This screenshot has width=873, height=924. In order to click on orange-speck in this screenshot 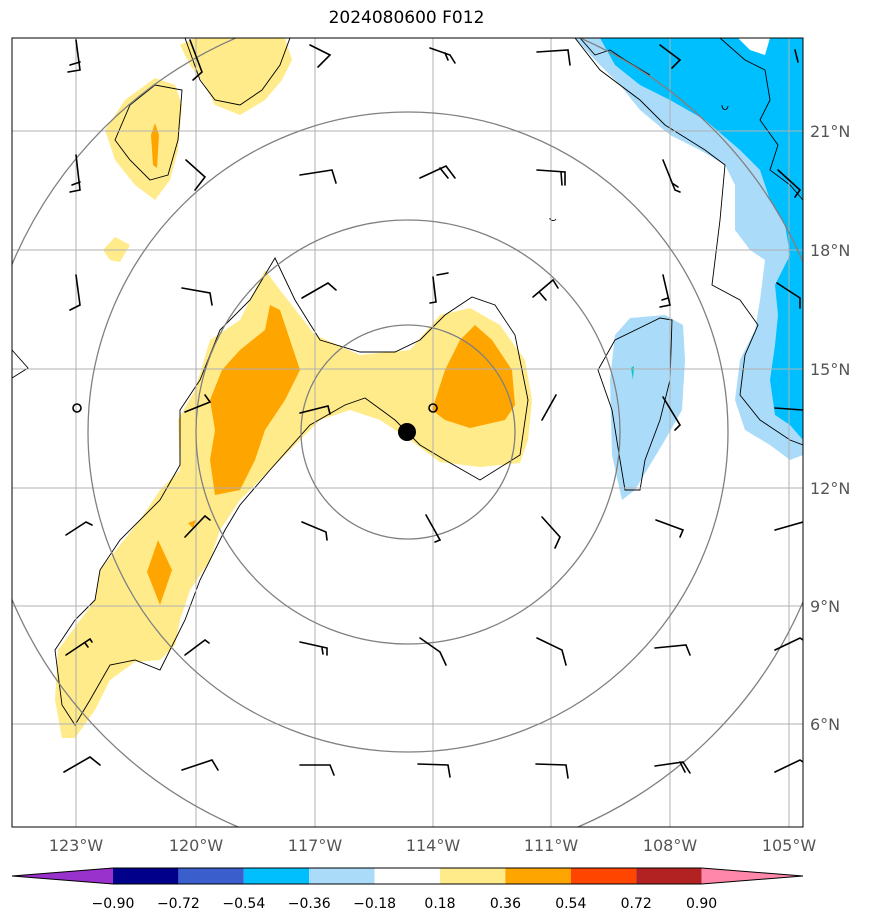, I will do `click(192, 524)`.